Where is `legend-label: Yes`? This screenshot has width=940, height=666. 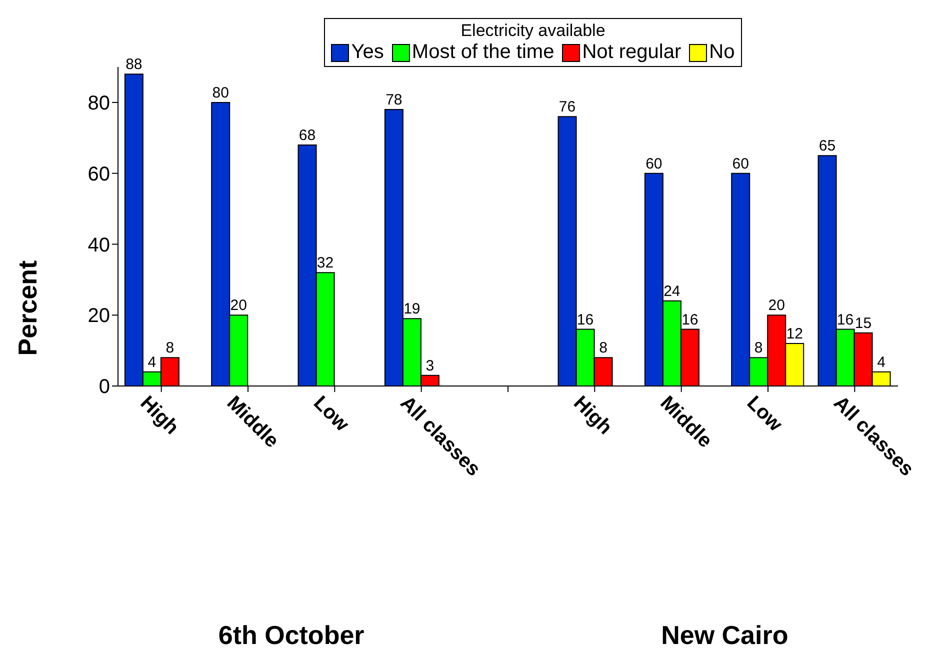
legend-label: Yes is located at coordinates (367, 52).